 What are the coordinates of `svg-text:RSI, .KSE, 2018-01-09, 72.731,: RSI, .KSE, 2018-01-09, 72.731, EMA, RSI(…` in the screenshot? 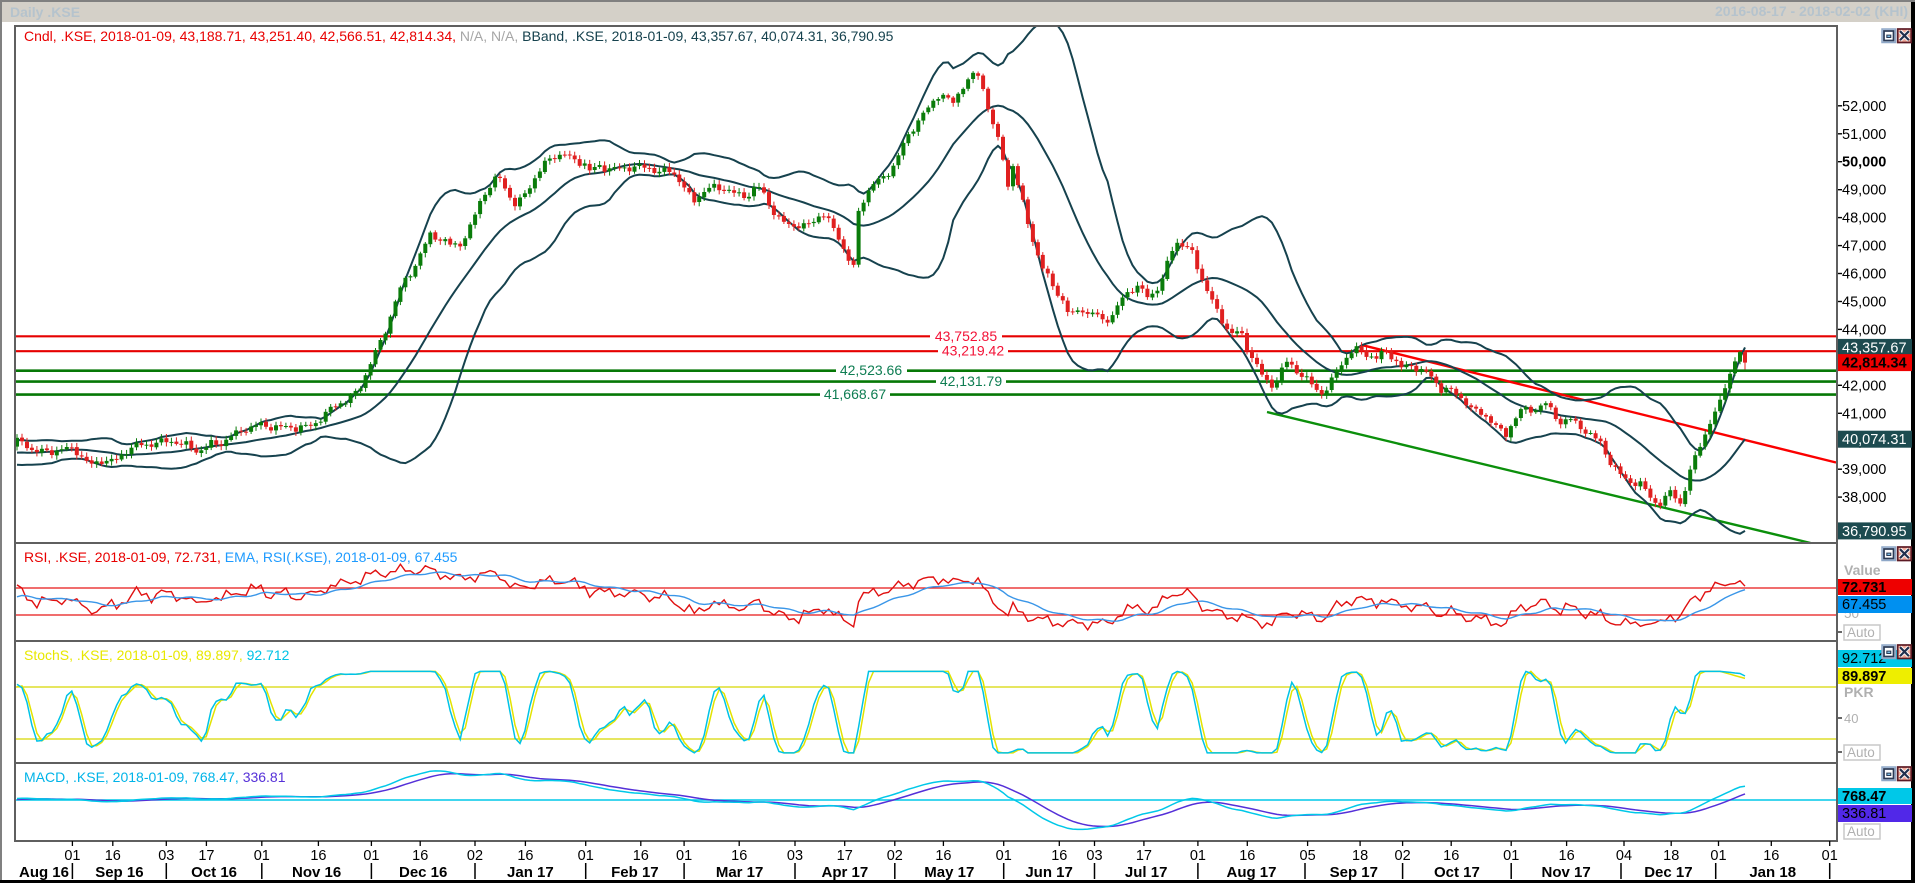 It's located at (241, 557).